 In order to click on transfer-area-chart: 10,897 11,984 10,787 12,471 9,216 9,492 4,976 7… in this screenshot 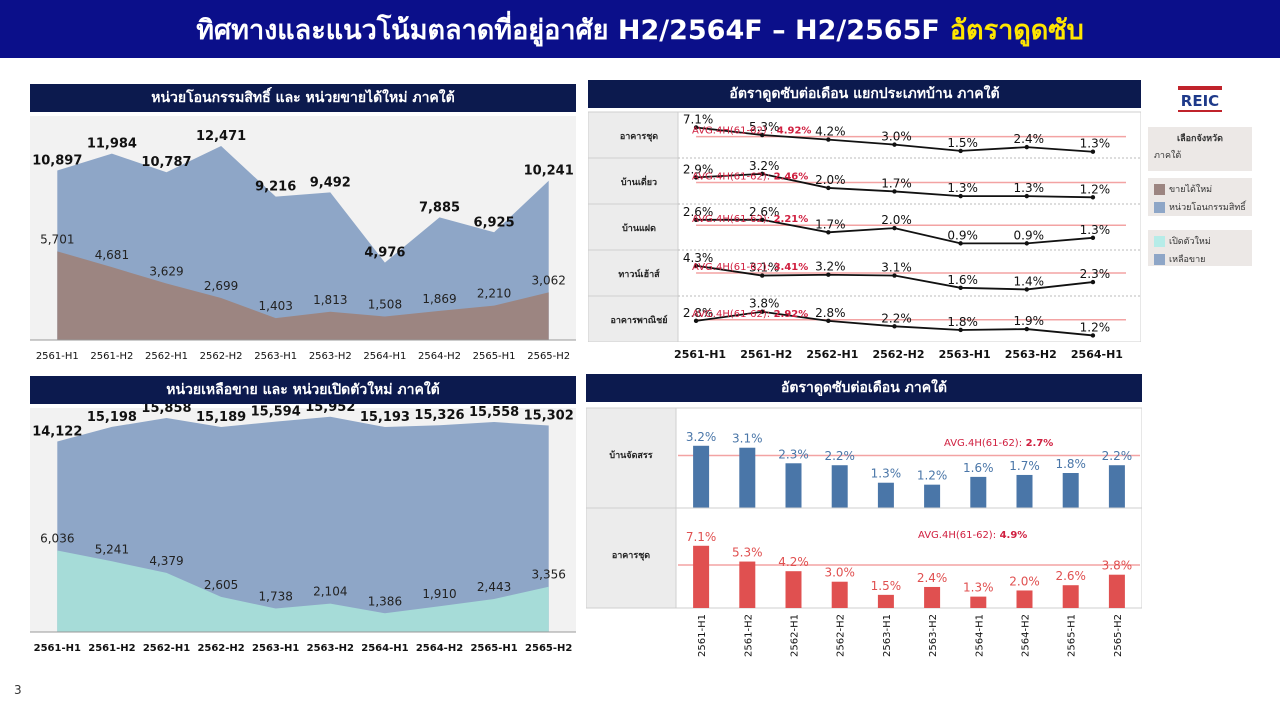, I will do `click(303, 239)`.